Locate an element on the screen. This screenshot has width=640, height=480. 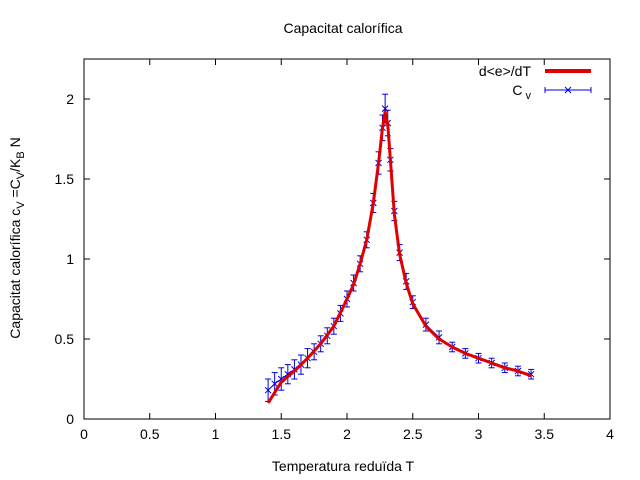
y-tick-label: 0 is located at coordinates (70, 419).